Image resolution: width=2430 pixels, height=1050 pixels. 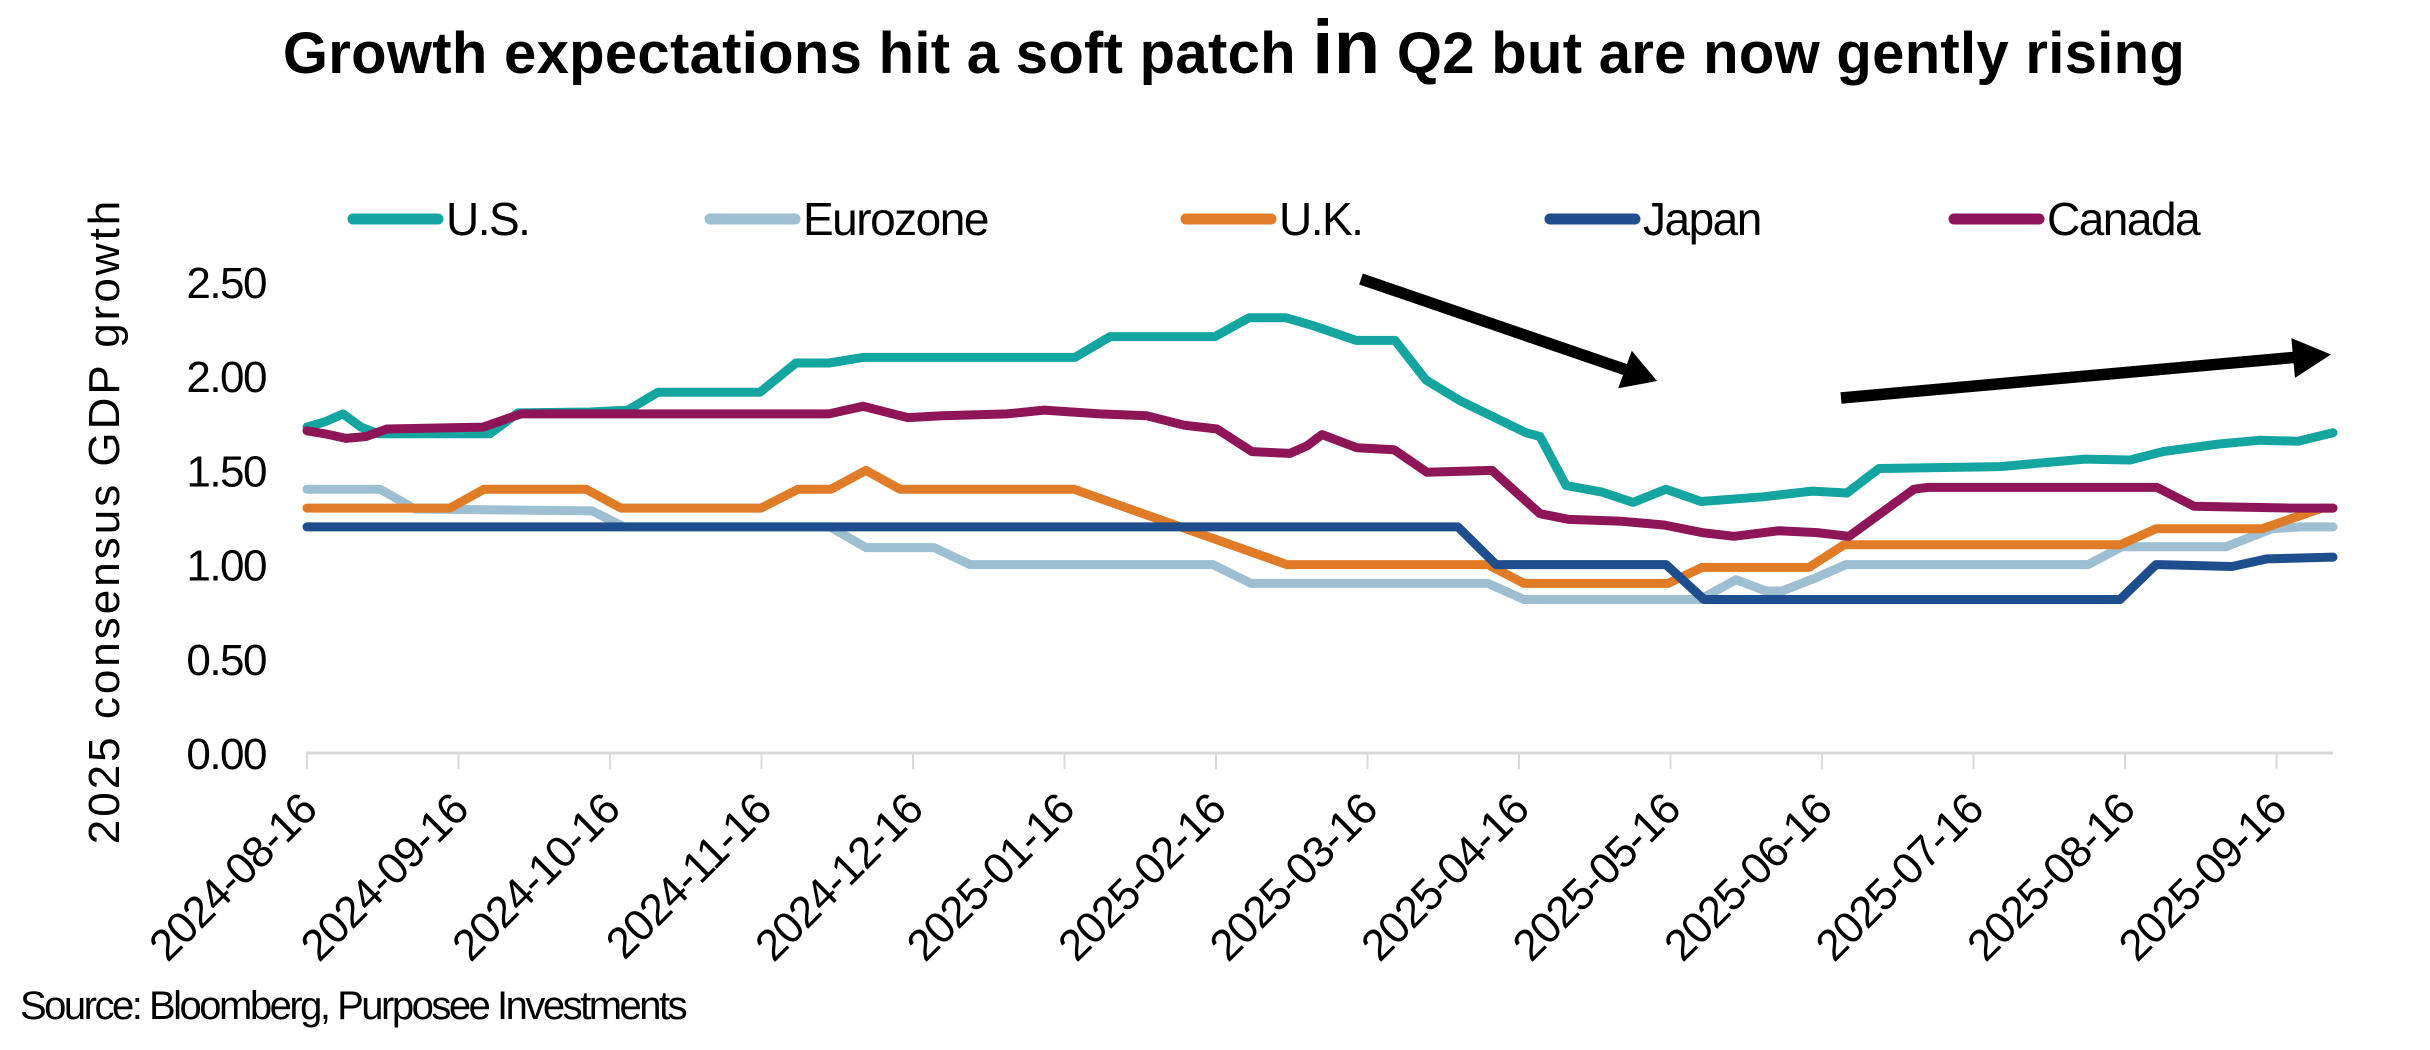 What do you see at coordinates (1320, 219) in the screenshot?
I see `svg-text: U.K.` at bounding box center [1320, 219].